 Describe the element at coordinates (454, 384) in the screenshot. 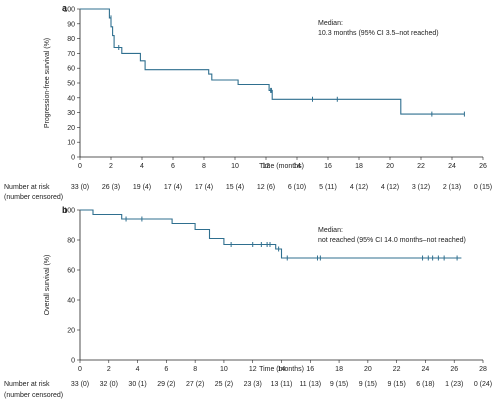

I see `panel-b-risk-table-cell: 1 (23)` at that location.